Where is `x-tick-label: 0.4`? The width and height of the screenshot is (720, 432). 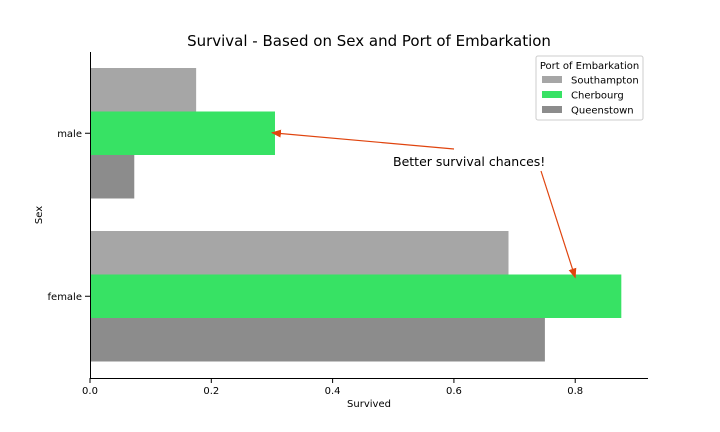
x-tick-label: 0.4 is located at coordinates (333, 391).